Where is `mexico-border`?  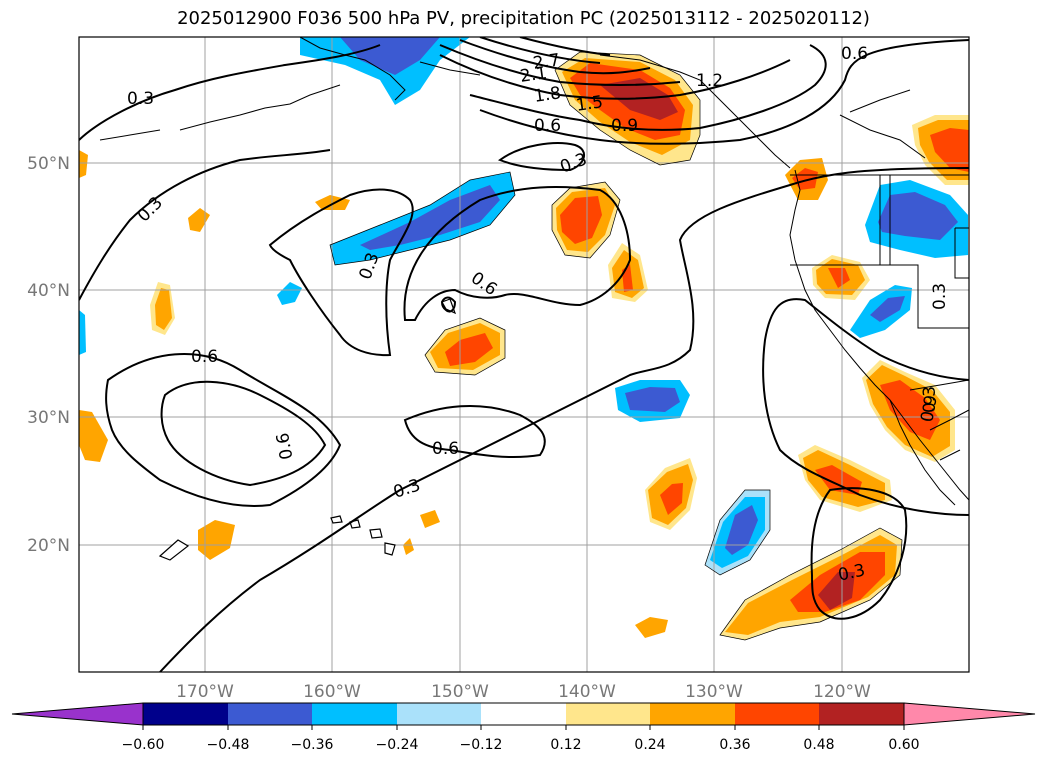 mexico-border is located at coordinates (939, 385).